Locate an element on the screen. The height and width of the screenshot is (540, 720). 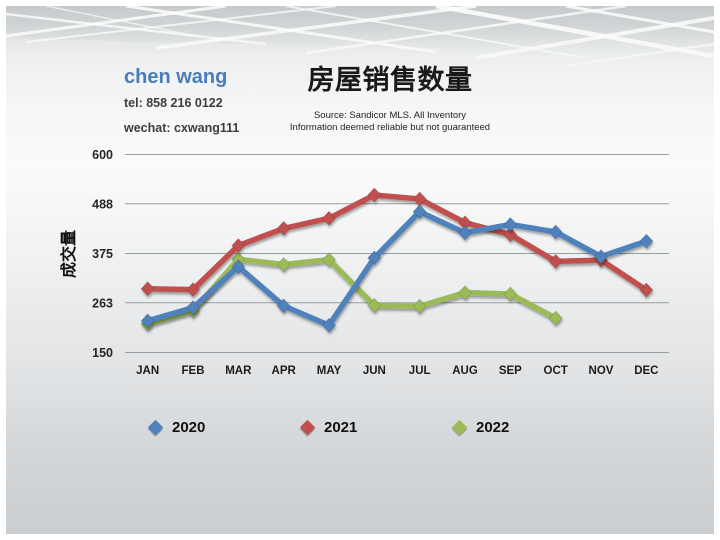
legend-label: 2022 is located at coordinates (493, 427).